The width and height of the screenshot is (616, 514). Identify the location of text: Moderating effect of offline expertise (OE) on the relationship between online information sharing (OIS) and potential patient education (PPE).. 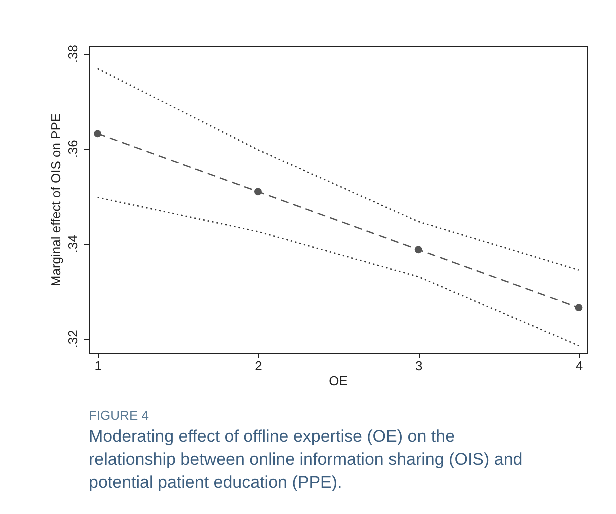
(306, 459).